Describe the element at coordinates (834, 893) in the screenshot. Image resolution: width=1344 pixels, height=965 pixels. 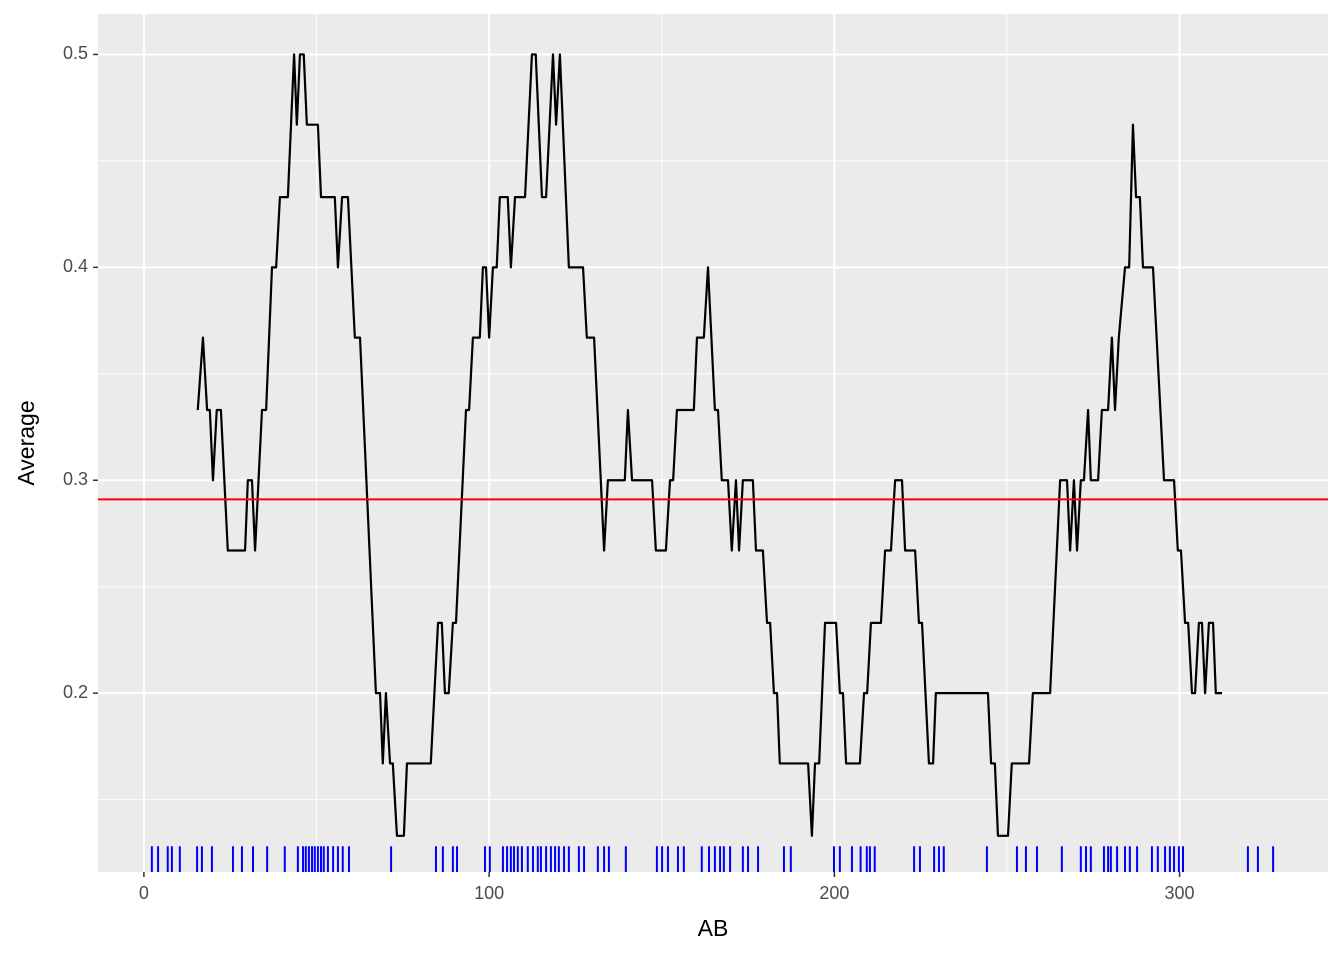
I see `x-tick-label: 200` at that location.